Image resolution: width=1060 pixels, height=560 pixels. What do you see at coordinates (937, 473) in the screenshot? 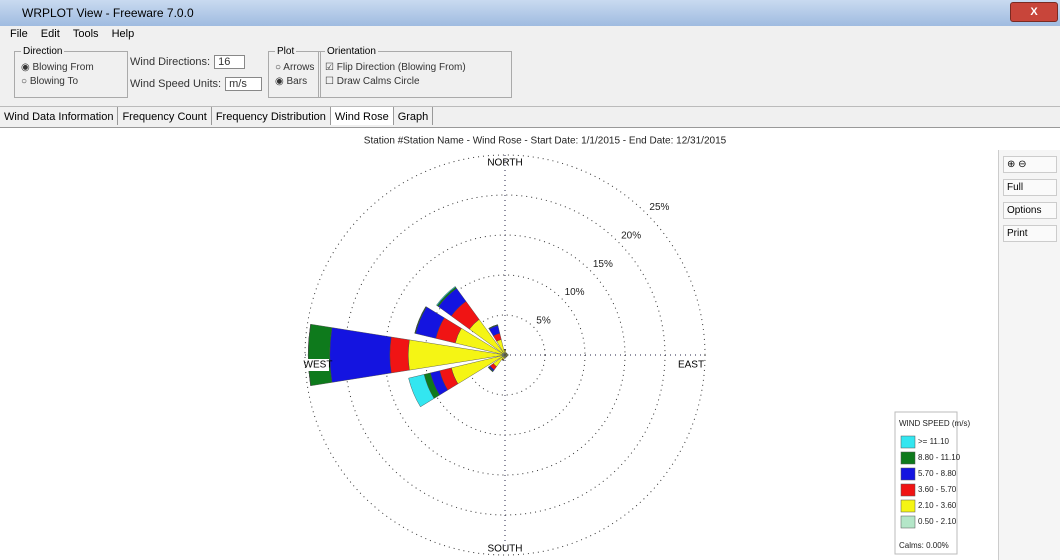
I see `legend-label: 5.70 - 8.80` at bounding box center [937, 473].